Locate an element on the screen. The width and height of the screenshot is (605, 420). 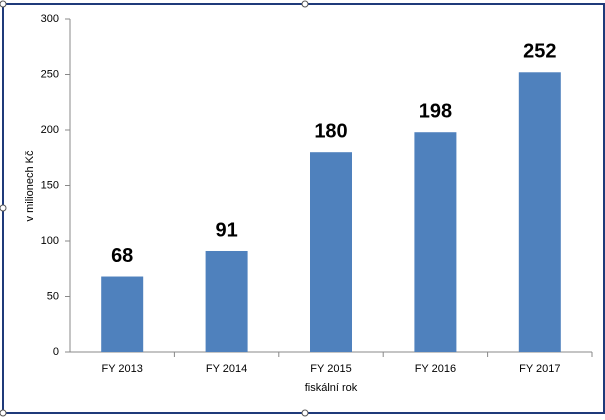
data-label: 180 is located at coordinates (330, 131).